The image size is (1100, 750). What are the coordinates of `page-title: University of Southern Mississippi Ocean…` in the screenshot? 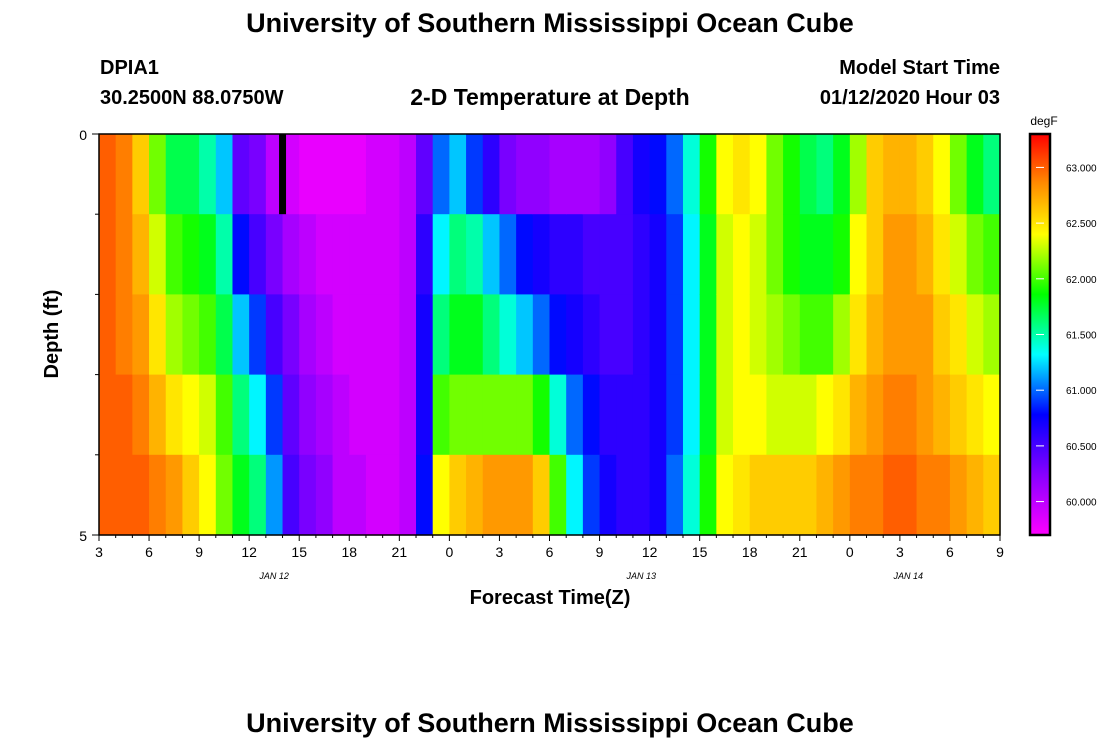 It's located at (550, 23).